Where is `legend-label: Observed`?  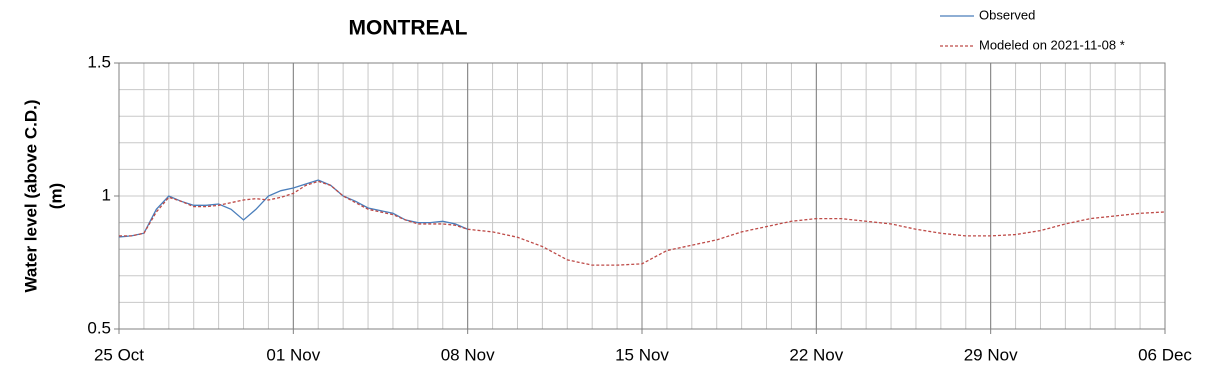
legend-label: Observed is located at coordinates (1007, 14).